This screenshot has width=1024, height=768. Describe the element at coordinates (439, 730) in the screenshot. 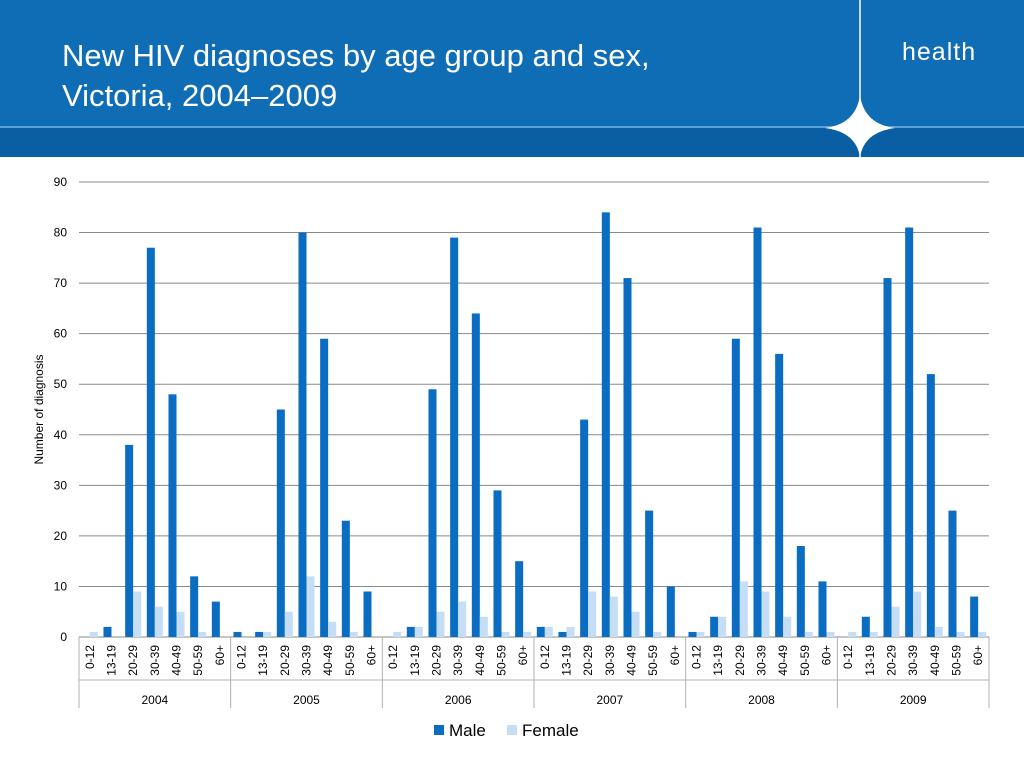

I see `legend-swatch-male` at that location.